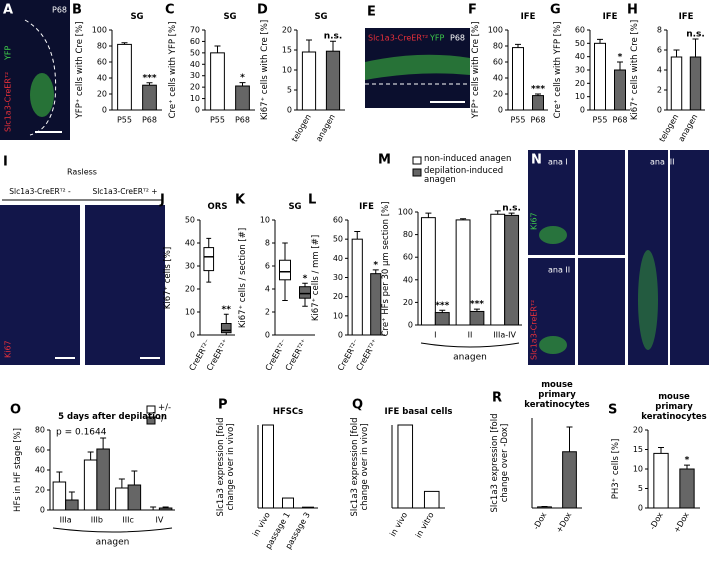 The height and width of the screenshot is (581, 709). I want to click on x-tick-label: +Dox, so click(681, 523).